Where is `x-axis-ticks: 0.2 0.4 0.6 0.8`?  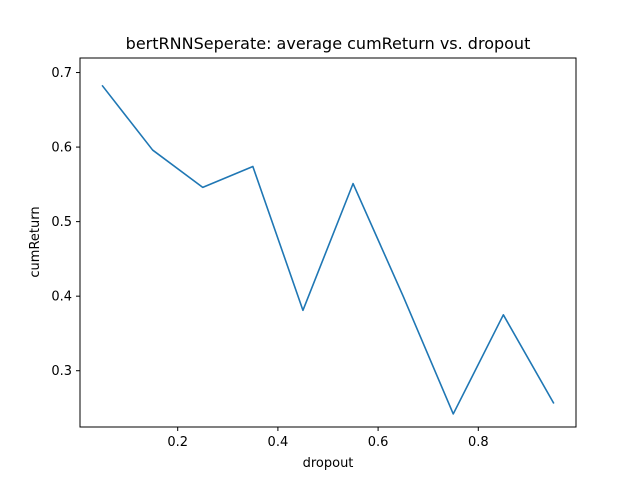
x-axis-ticks: 0.2 0.4 0.6 0.8 is located at coordinates (328, 438).